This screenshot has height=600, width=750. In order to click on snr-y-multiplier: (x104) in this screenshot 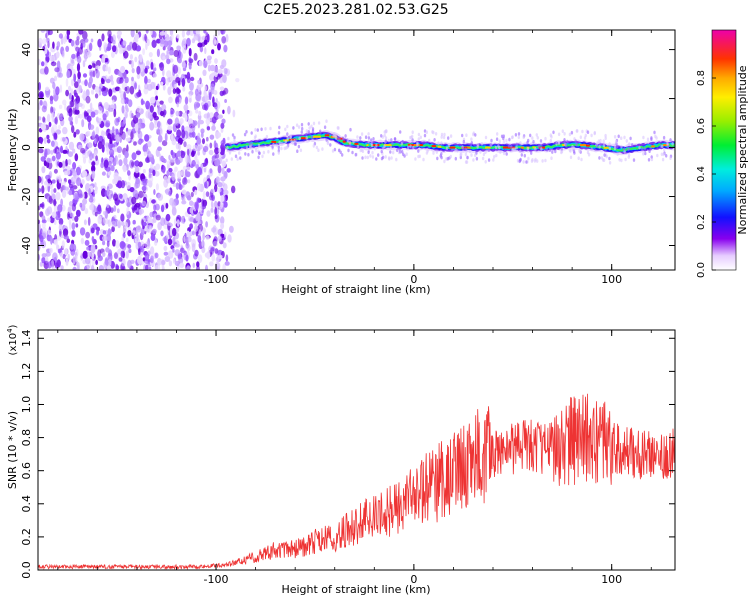, I will do `click(12, 339)`.